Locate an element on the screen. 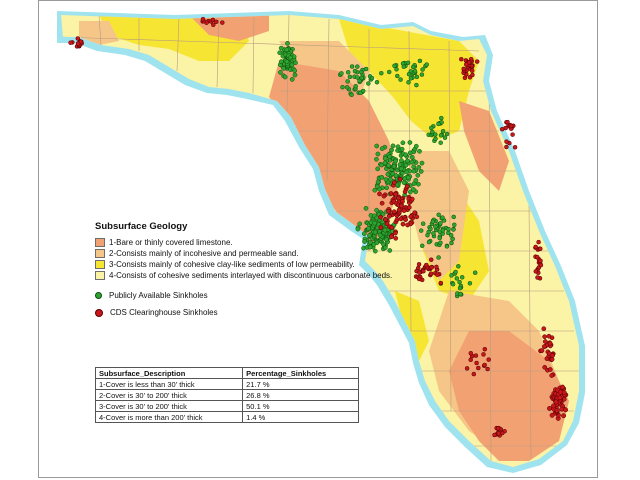  table-header: Subsurface_Description is located at coordinates (169, 373).